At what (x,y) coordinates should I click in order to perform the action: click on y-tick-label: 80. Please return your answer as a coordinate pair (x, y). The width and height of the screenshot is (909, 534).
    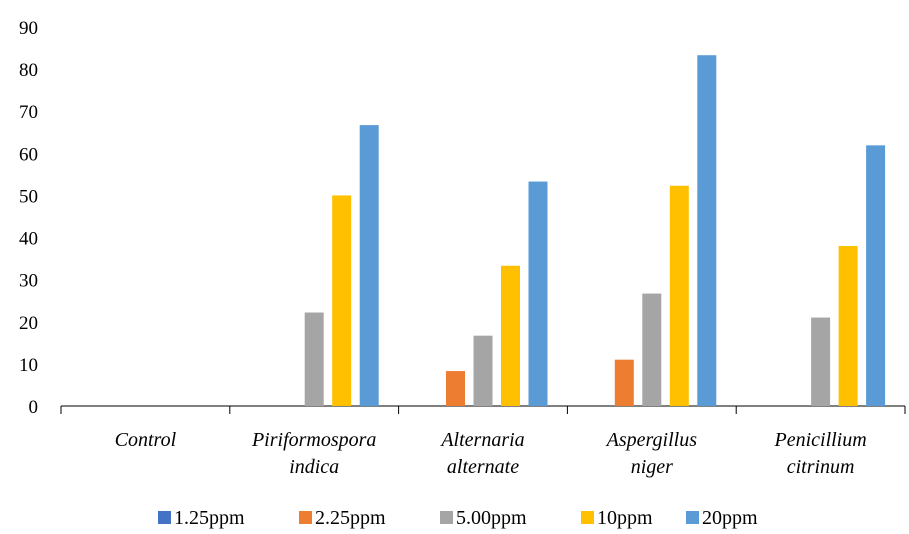
    Looking at the image, I should click on (28, 70).